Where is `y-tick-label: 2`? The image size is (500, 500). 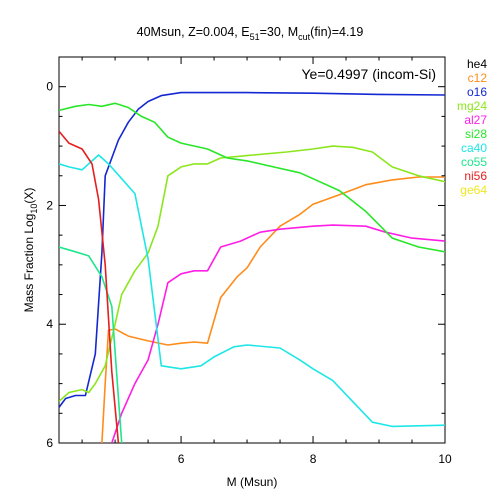 y-tick-label: 2 is located at coordinates (49, 205).